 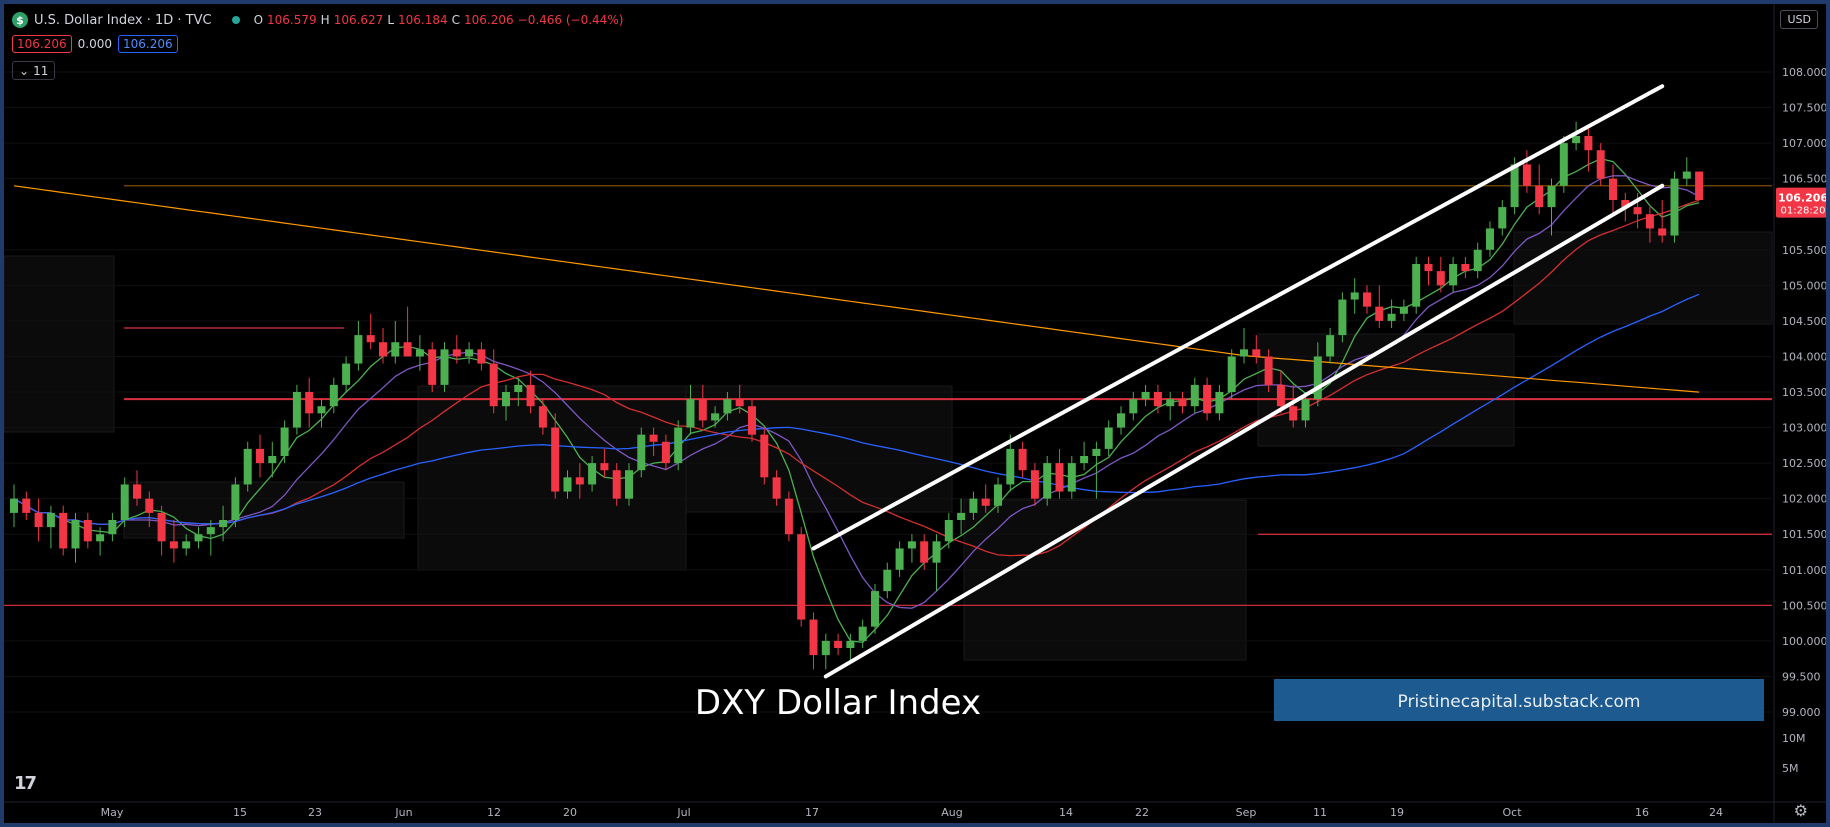 I want to click on dxy-annotation-text: DXY Dollar Index, so click(x=838, y=703).